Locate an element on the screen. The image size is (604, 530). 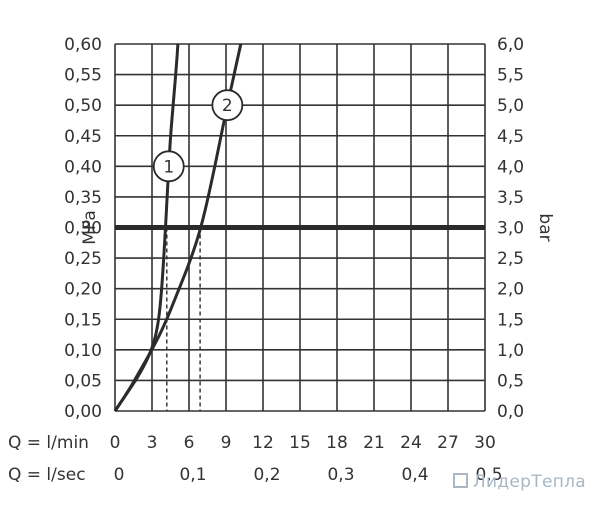
left-axis-tick-label: 0,55 is located at coordinates (83, 76).